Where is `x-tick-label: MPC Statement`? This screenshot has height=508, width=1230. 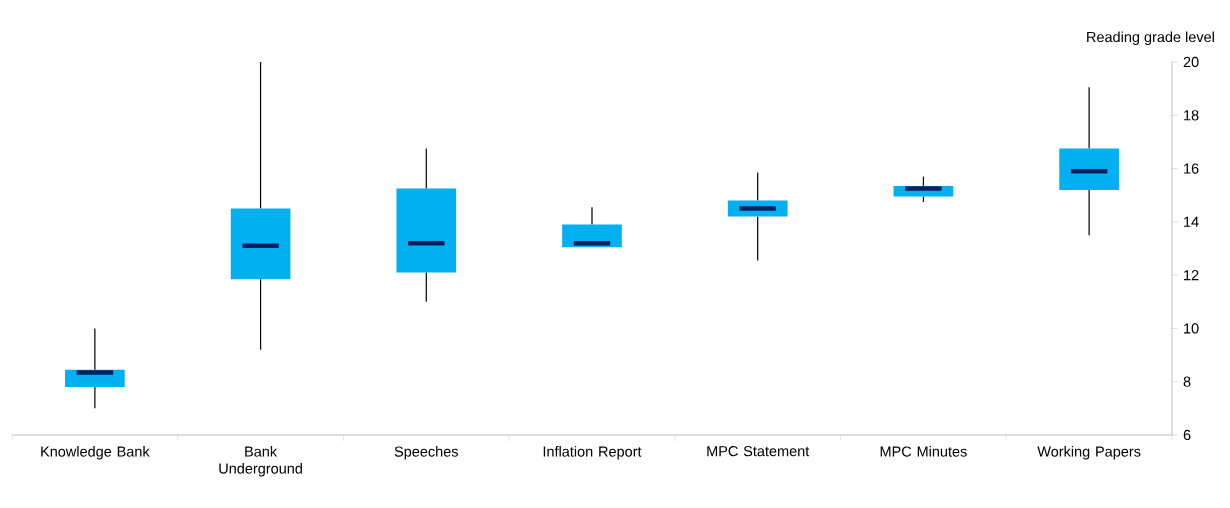
x-tick-label: MPC Statement is located at coordinates (758, 451).